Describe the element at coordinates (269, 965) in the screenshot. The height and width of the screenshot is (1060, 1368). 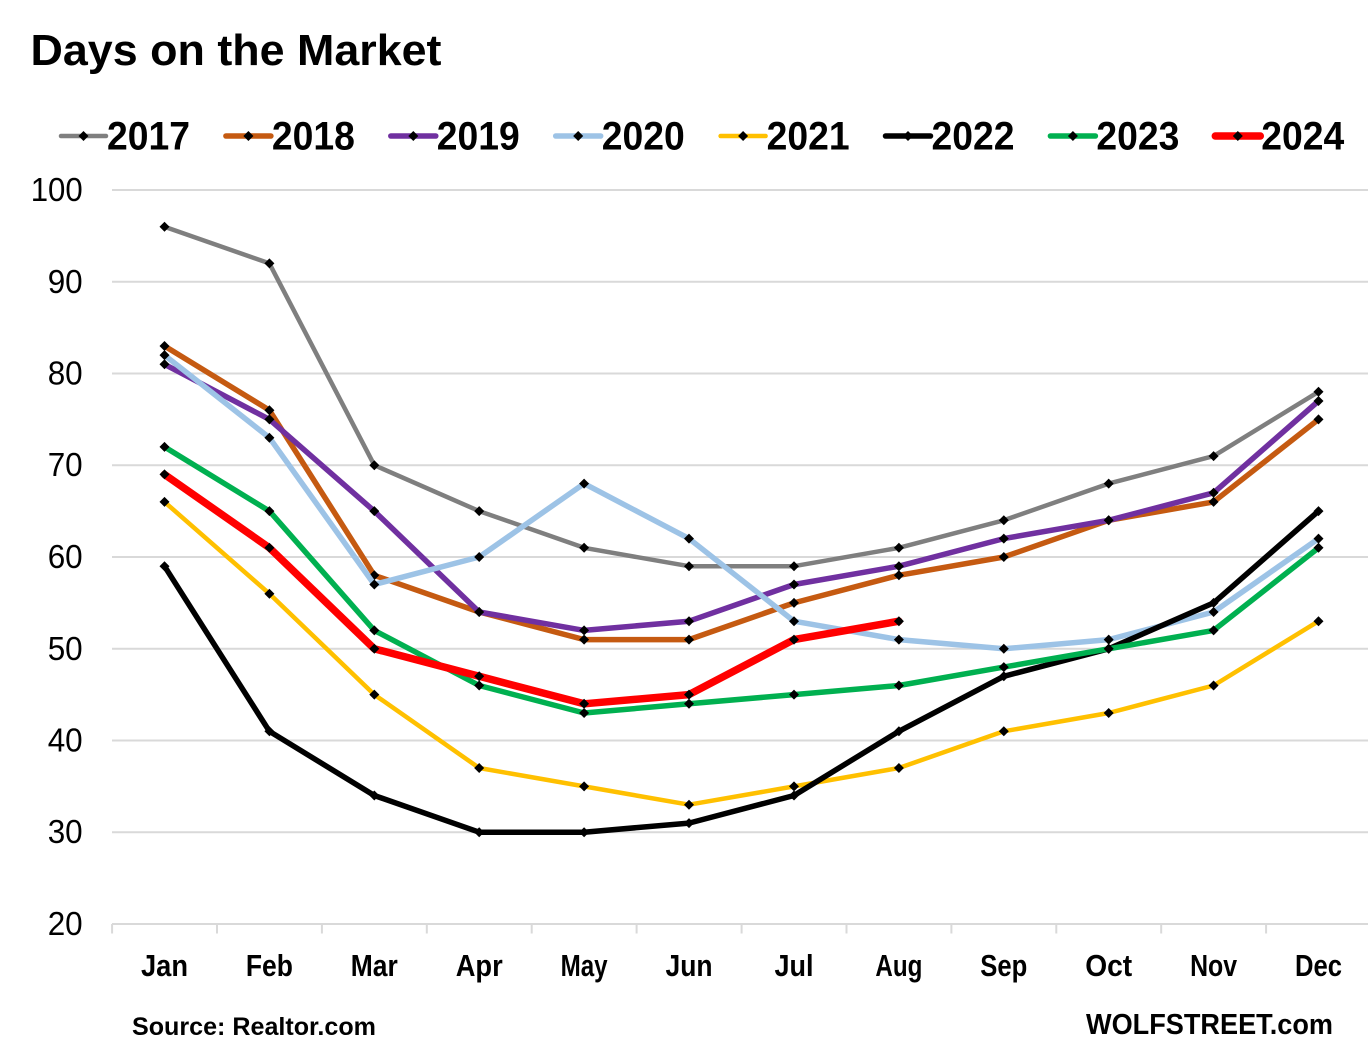
I see `svg-text: Feb` at that location.